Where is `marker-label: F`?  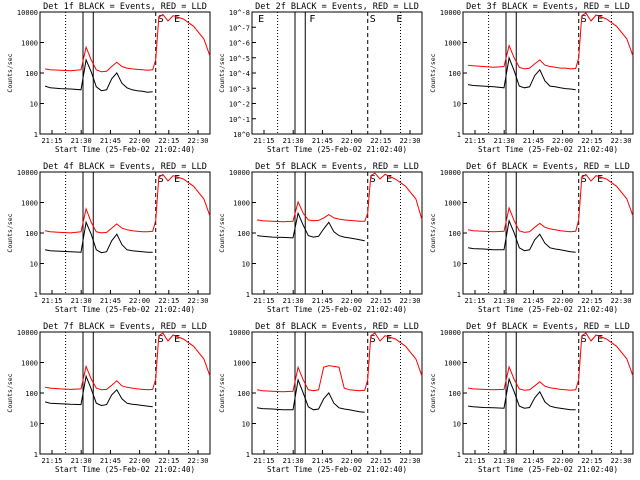
marker-label: F is located at coordinates (312, 19).